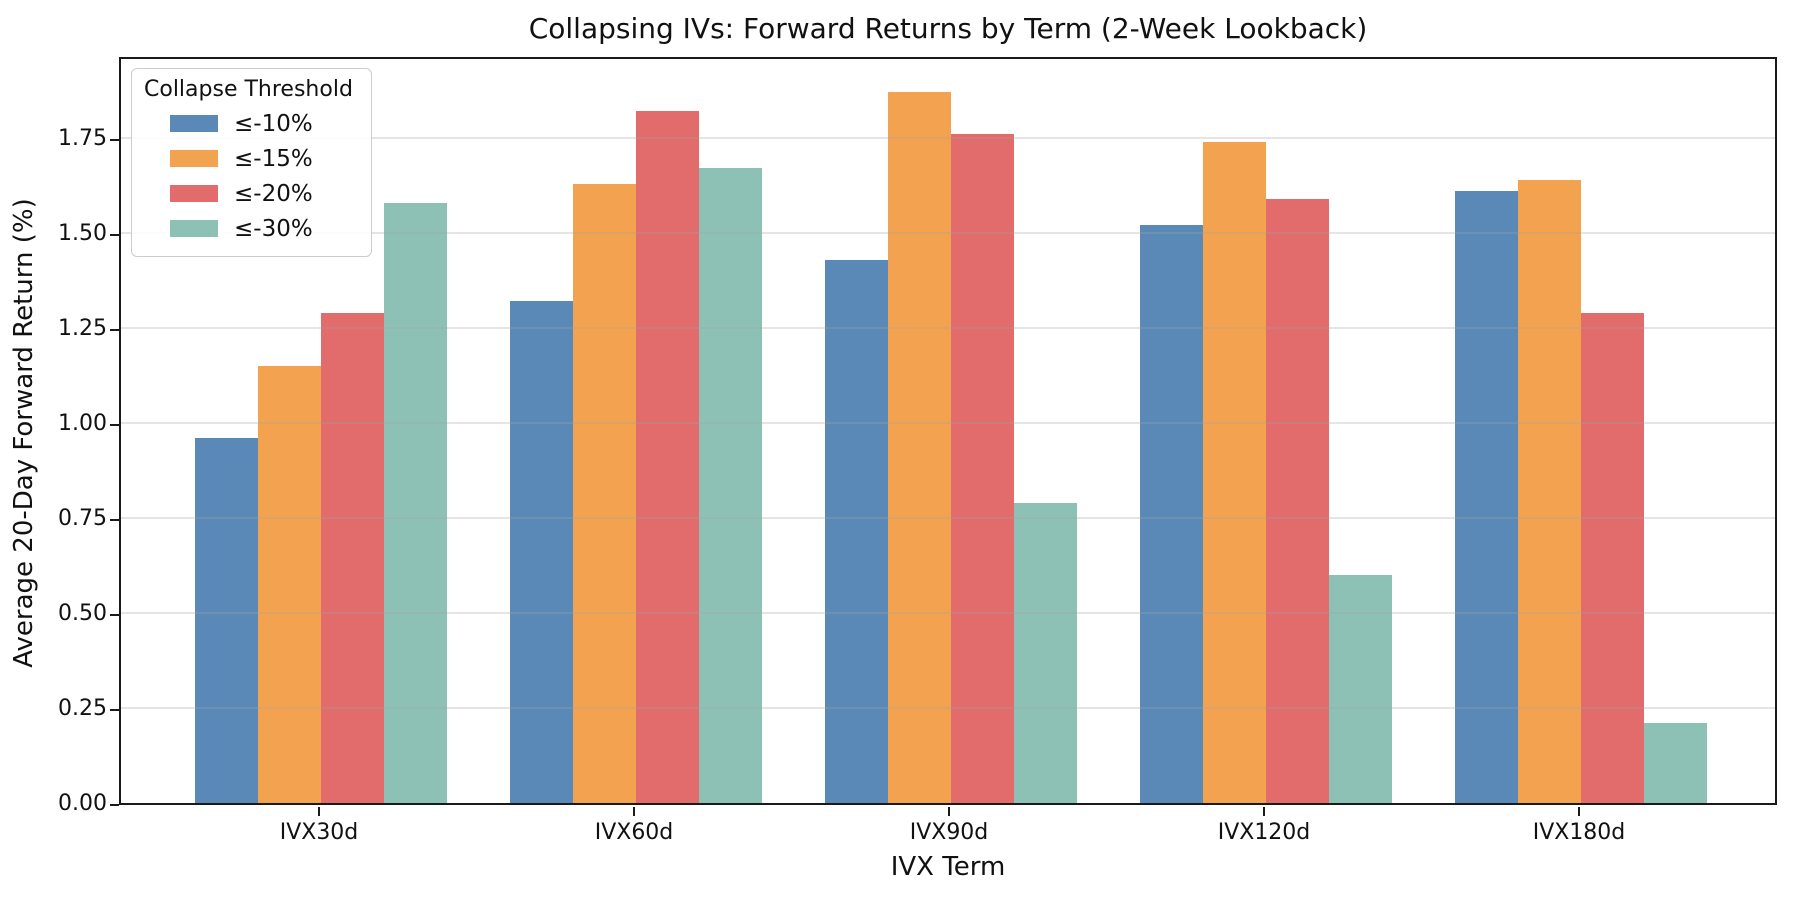 The height and width of the screenshot is (900, 1800). I want to click on y-tick-mark-1.75, so click(114, 140).